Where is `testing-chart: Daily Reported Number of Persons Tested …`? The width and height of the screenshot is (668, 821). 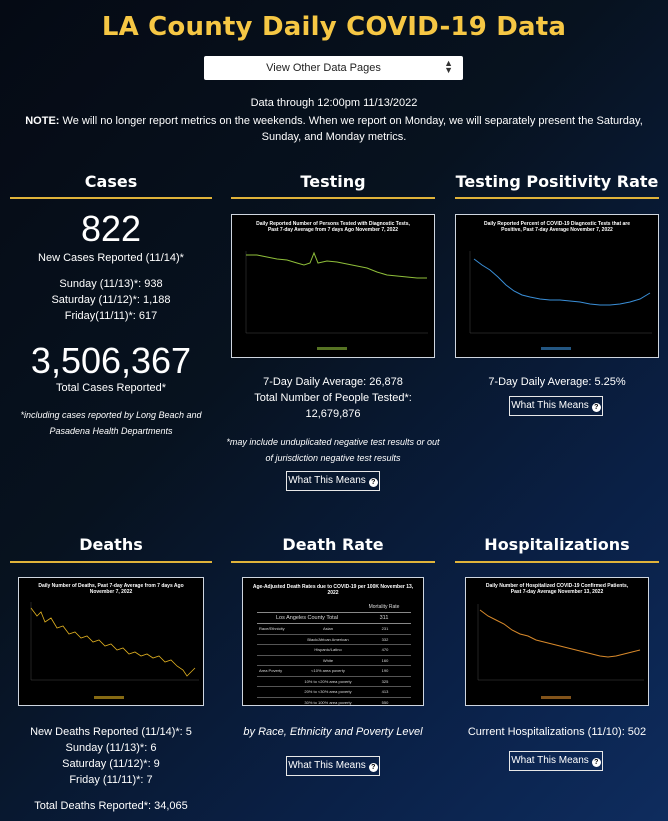
testing-chart: Daily Reported Number of Persons Tested … is located at coordinates (333, 286).